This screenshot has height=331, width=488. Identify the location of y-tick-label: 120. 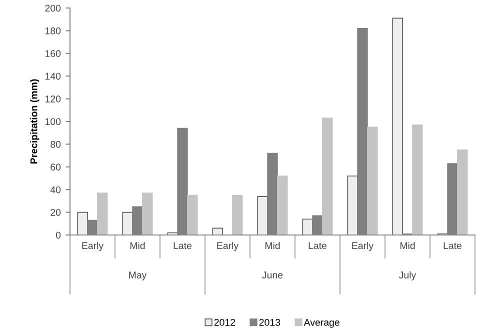
(53, 99).